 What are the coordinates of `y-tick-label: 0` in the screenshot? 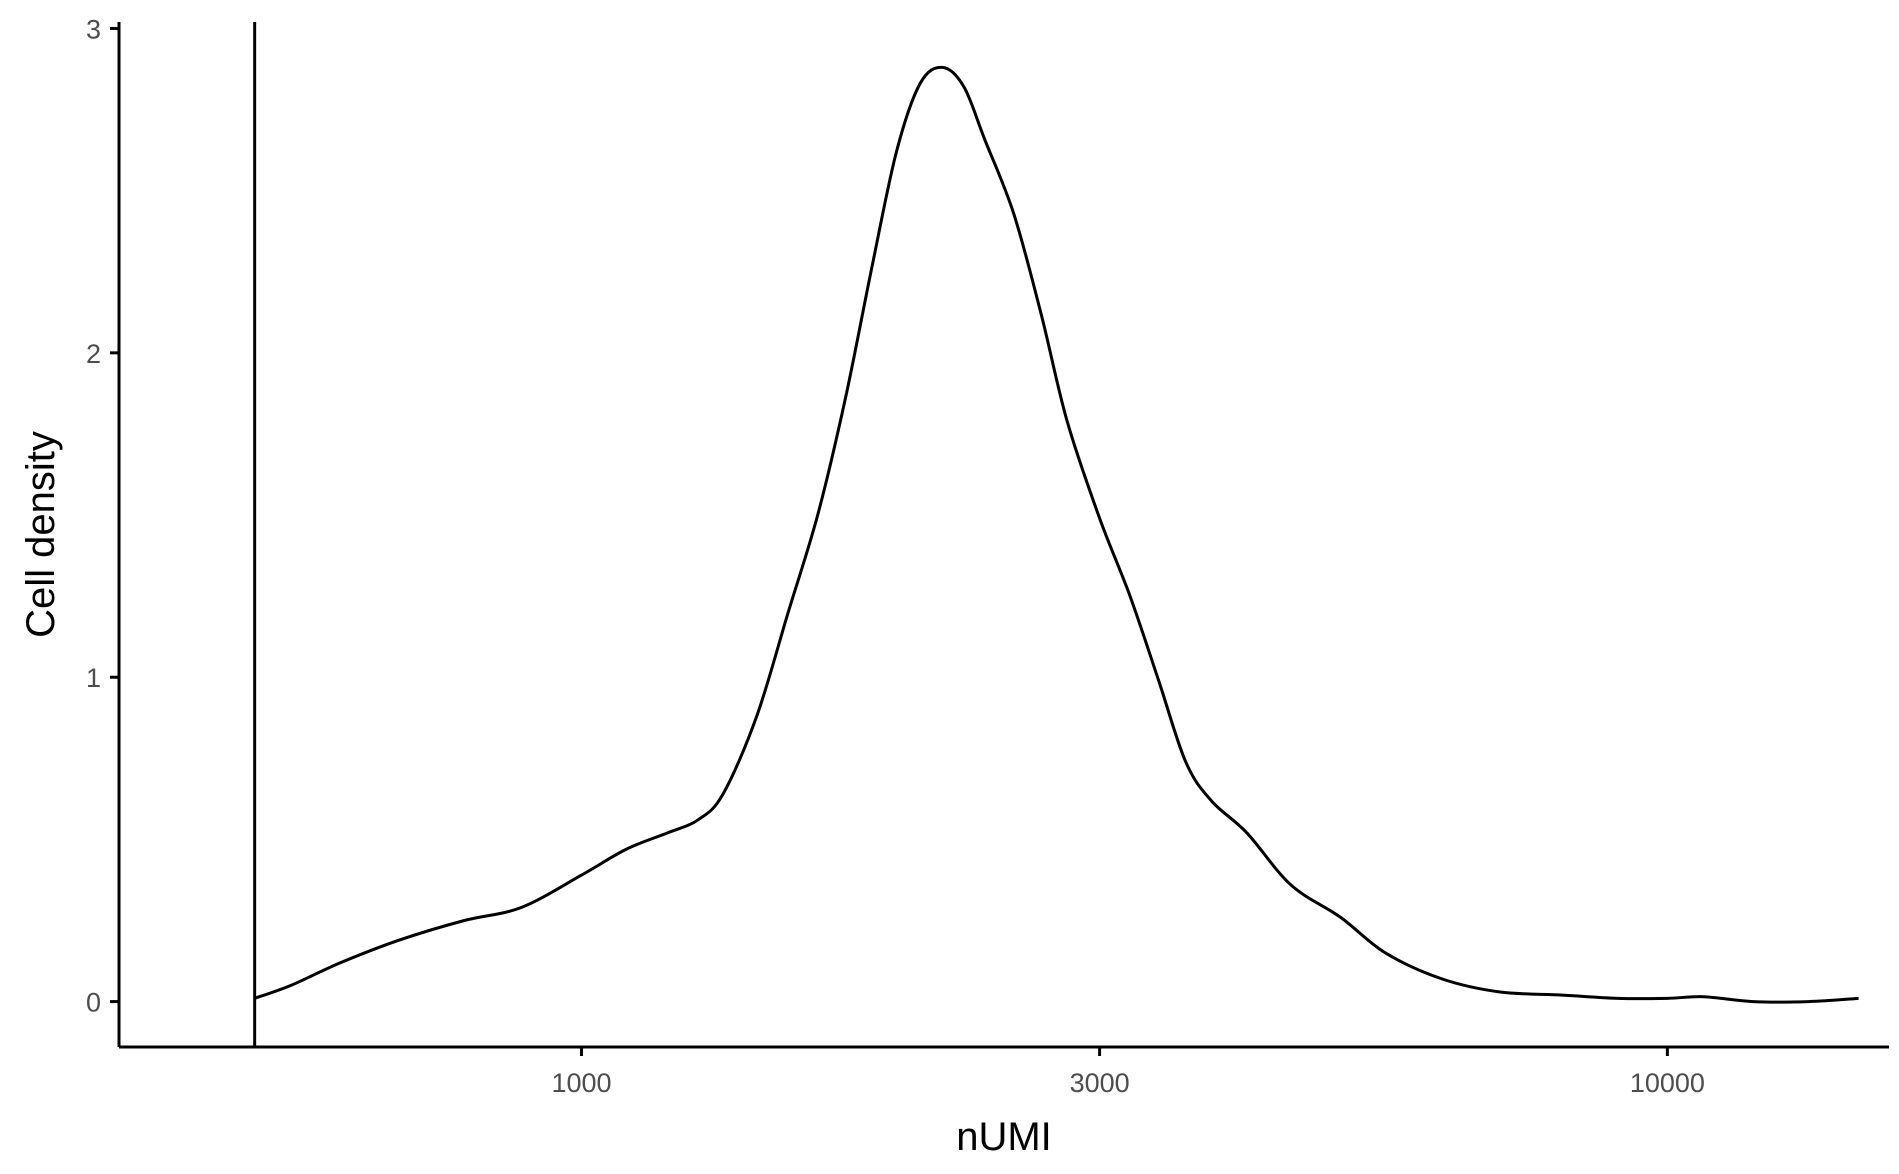 It's located at (93, 1003).